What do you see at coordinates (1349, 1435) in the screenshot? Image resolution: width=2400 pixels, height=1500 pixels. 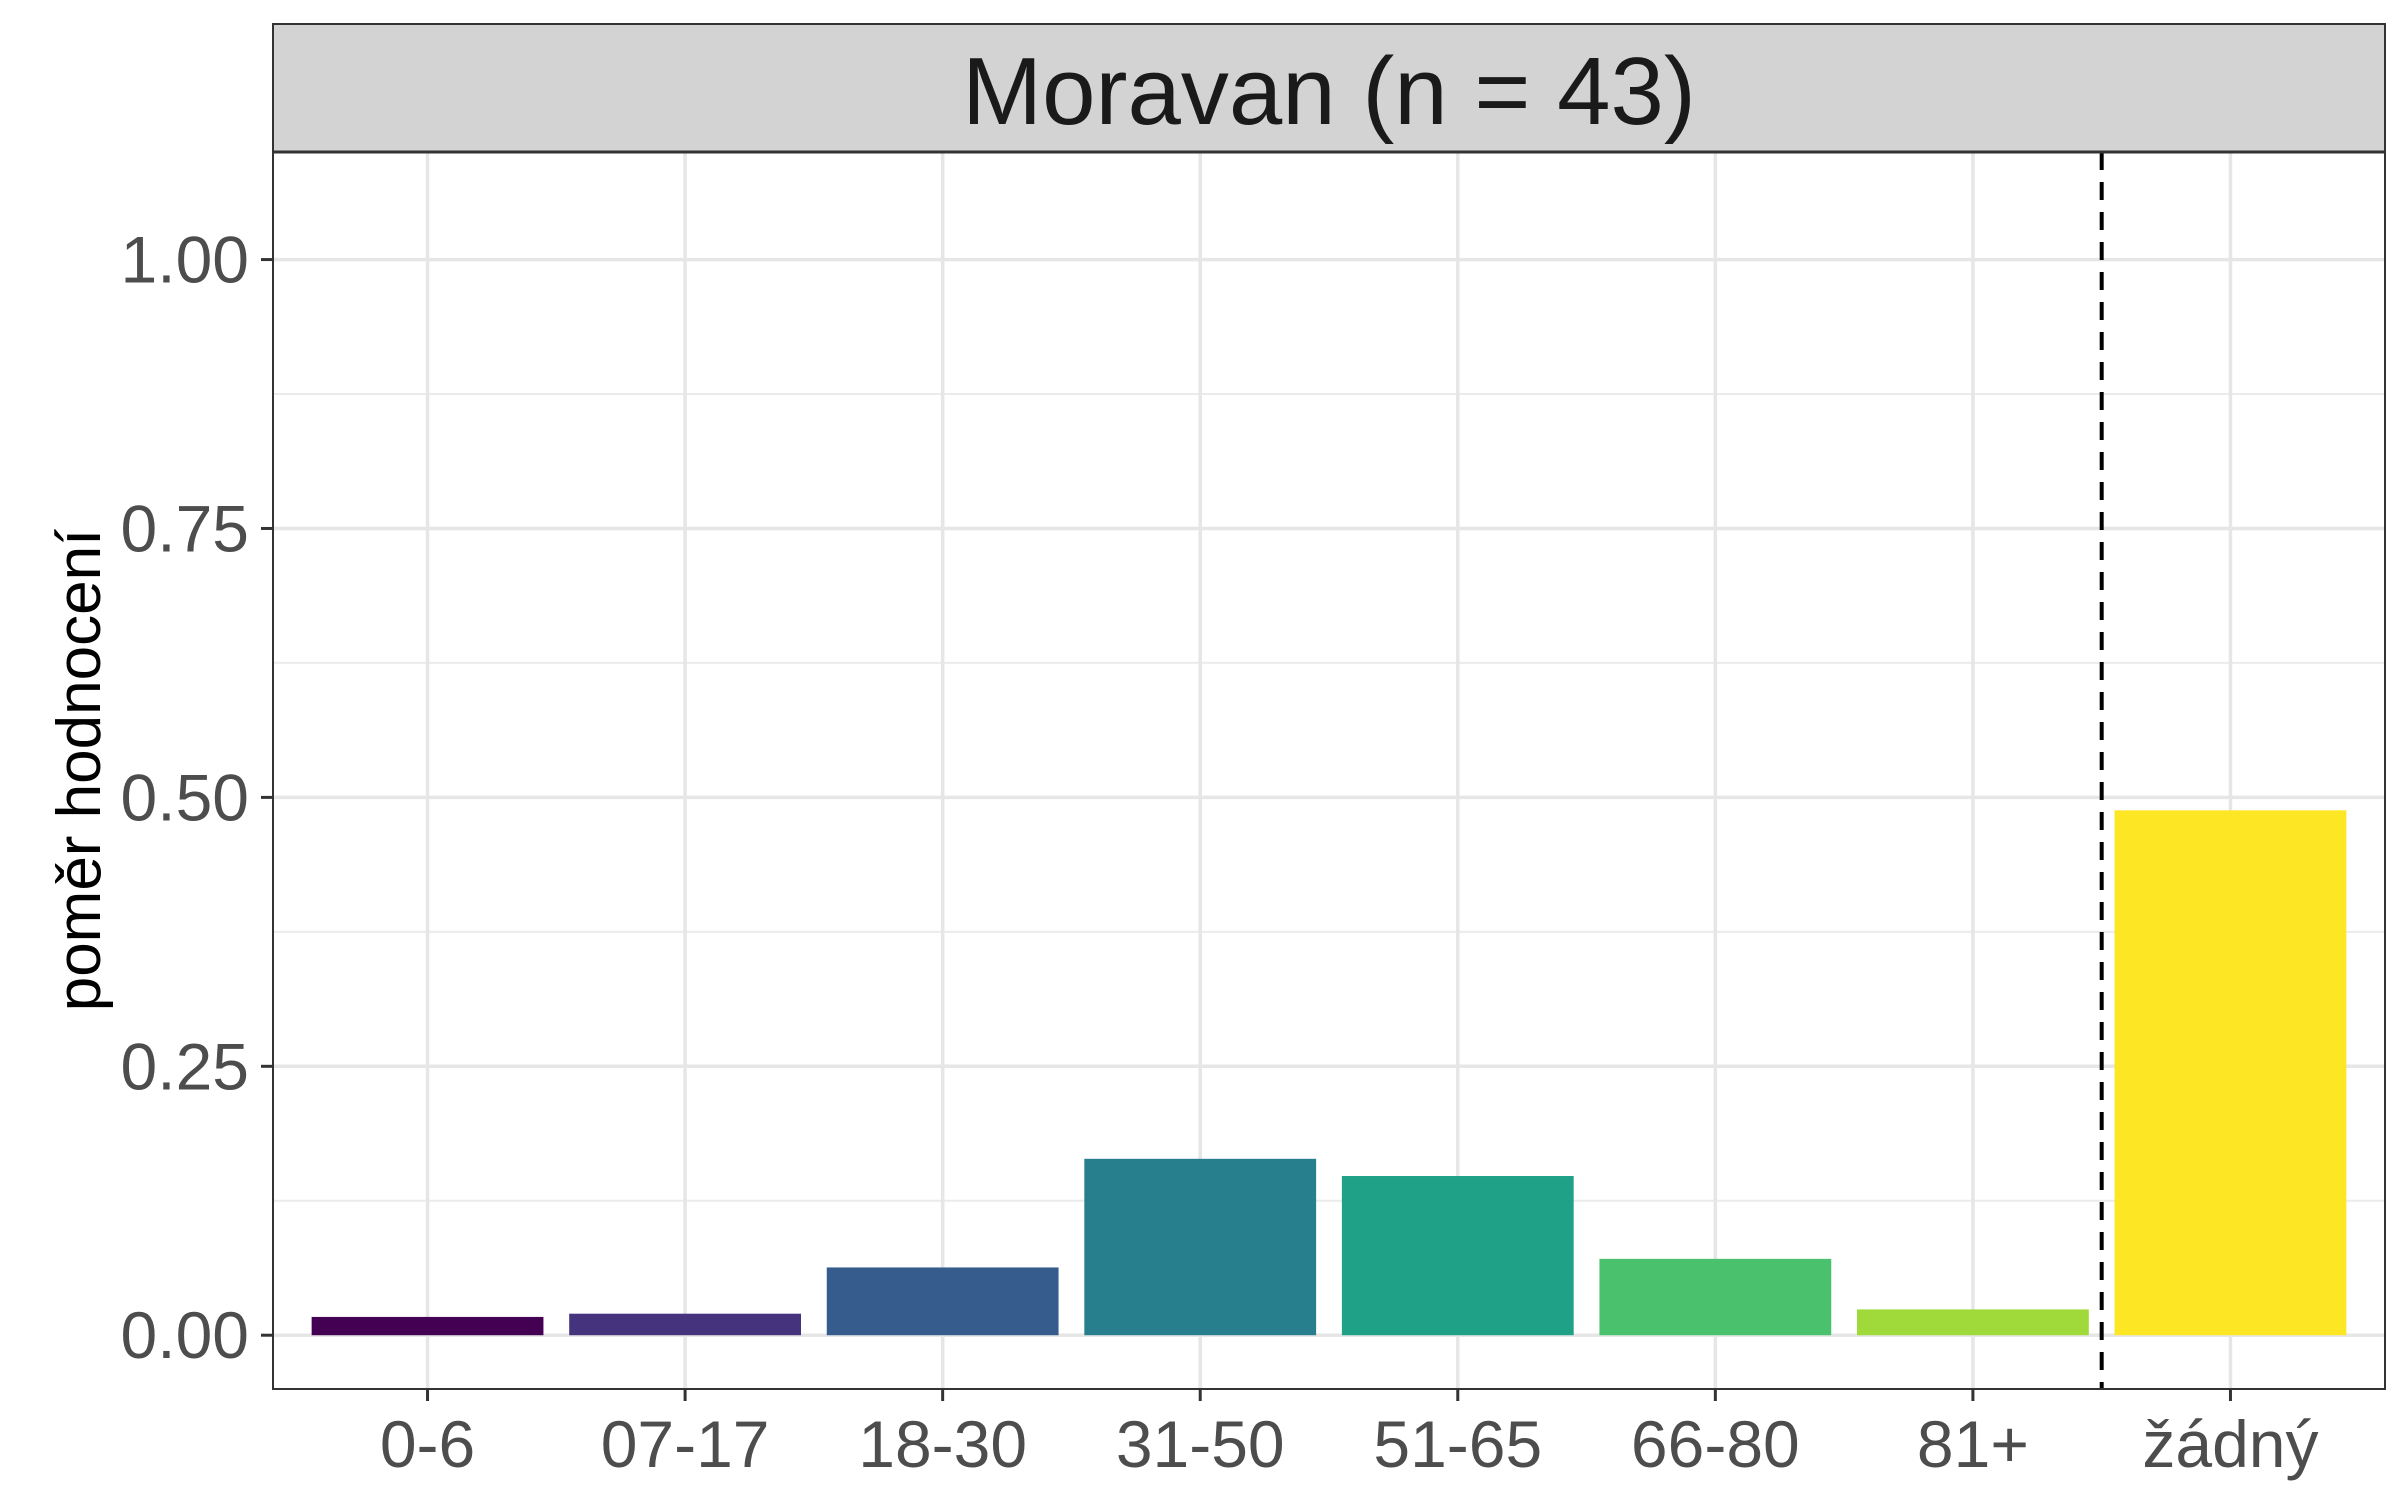 I see `x-axis: 0-6 07-17 18-30 31-50 51-65 66-80 81+ žádný` at bounding box center [1349, 1435].